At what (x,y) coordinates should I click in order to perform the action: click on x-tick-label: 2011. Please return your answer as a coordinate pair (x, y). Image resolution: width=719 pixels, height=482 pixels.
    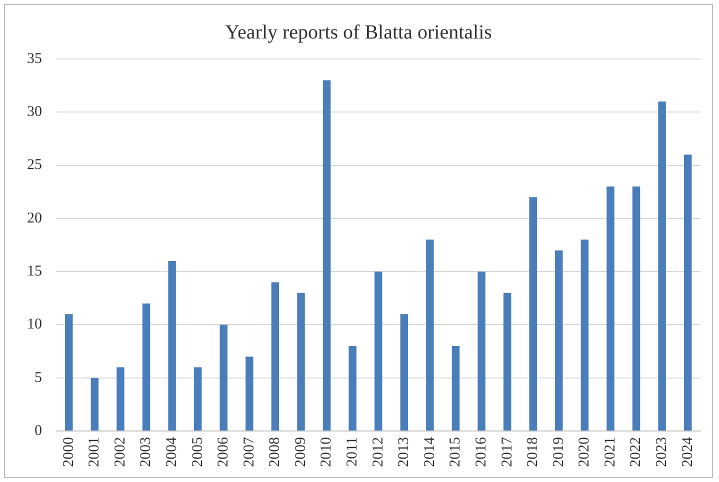
    Looking at the image, I should click on (352, 451).